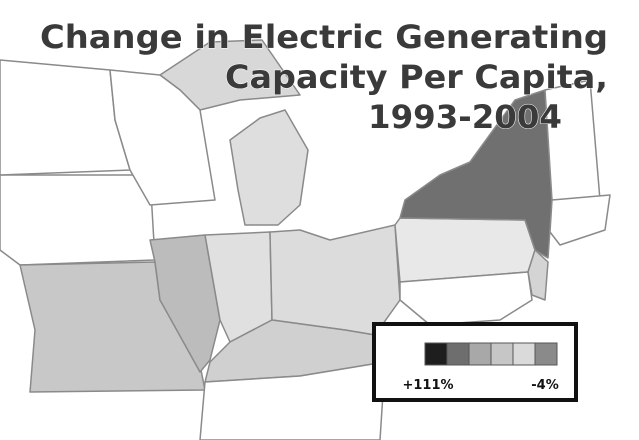 The height and width of the screenshot is (440, 639). Describe the element at coordinates (324, 37) in the screenshot. I see `title-line: Change in Electric Generating` at that location.